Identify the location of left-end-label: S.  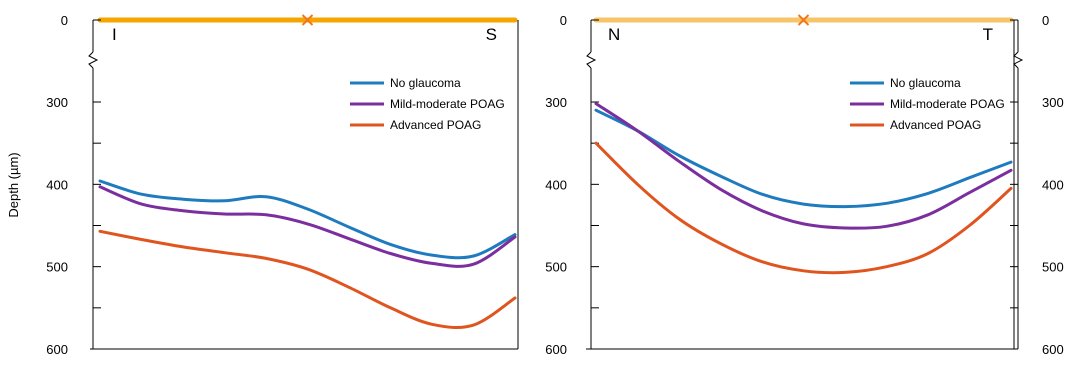
(491, 34).